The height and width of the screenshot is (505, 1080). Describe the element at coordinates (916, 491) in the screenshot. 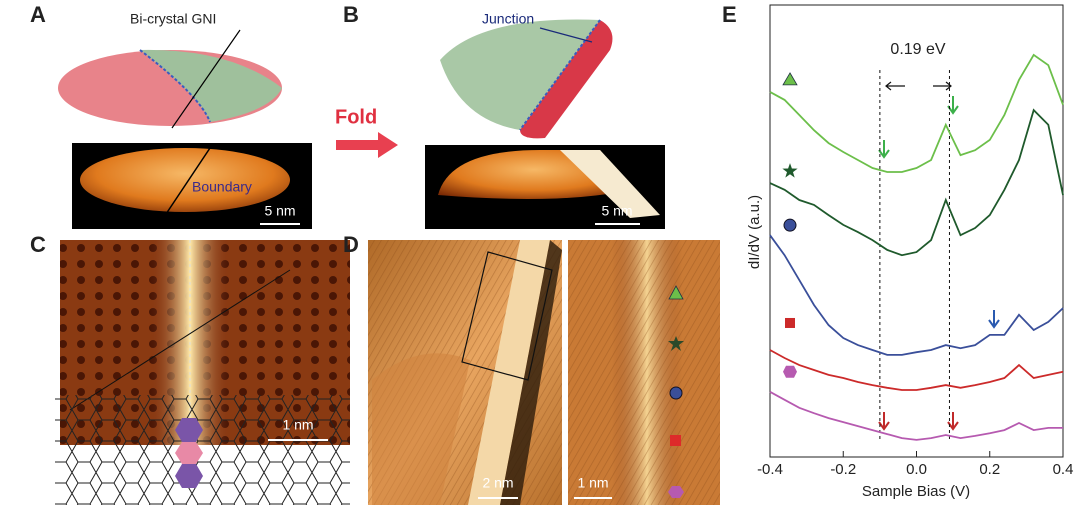

I see `x-axis-label: Sample Bias (V)` at that location.